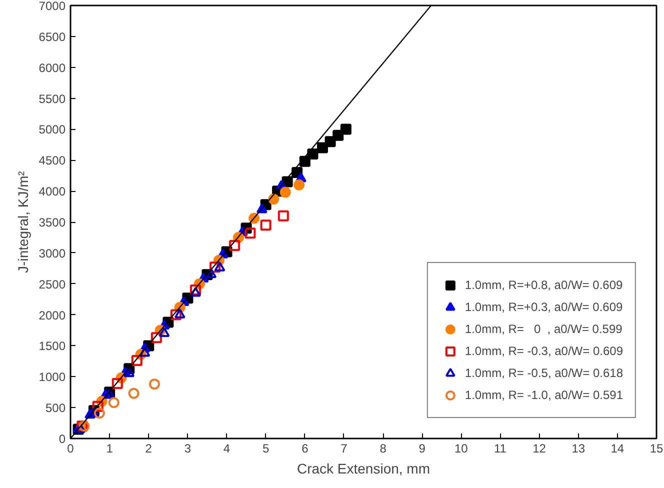 Image resolution: width=664 pixels, height=488 pixels. What do you see at coordinates (52, 377) in the screenshot?
I see `y-tick-label: 1000` at bounding box center [52, 377].